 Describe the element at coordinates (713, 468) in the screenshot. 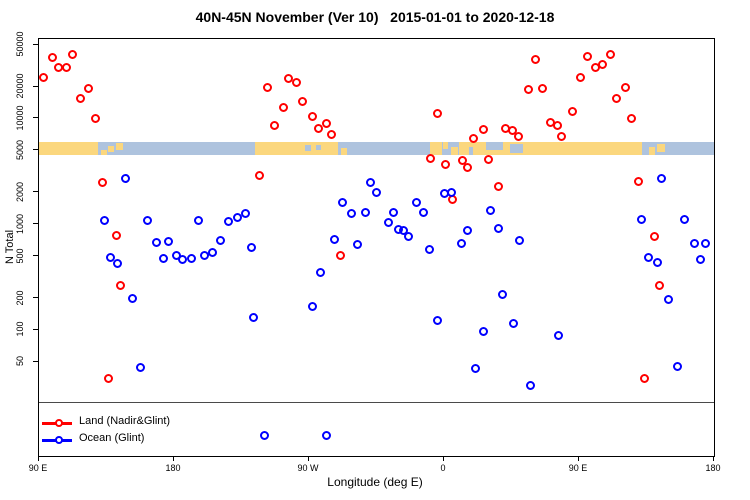

I see `x-tick-label: 180` at that location.